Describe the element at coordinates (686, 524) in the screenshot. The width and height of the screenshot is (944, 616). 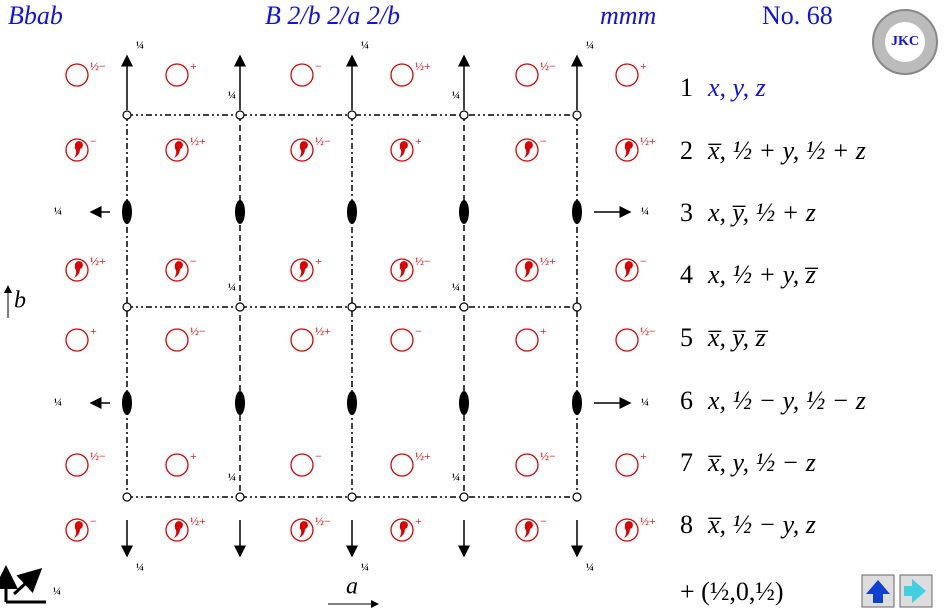
I see `position-number: 8` at that location.